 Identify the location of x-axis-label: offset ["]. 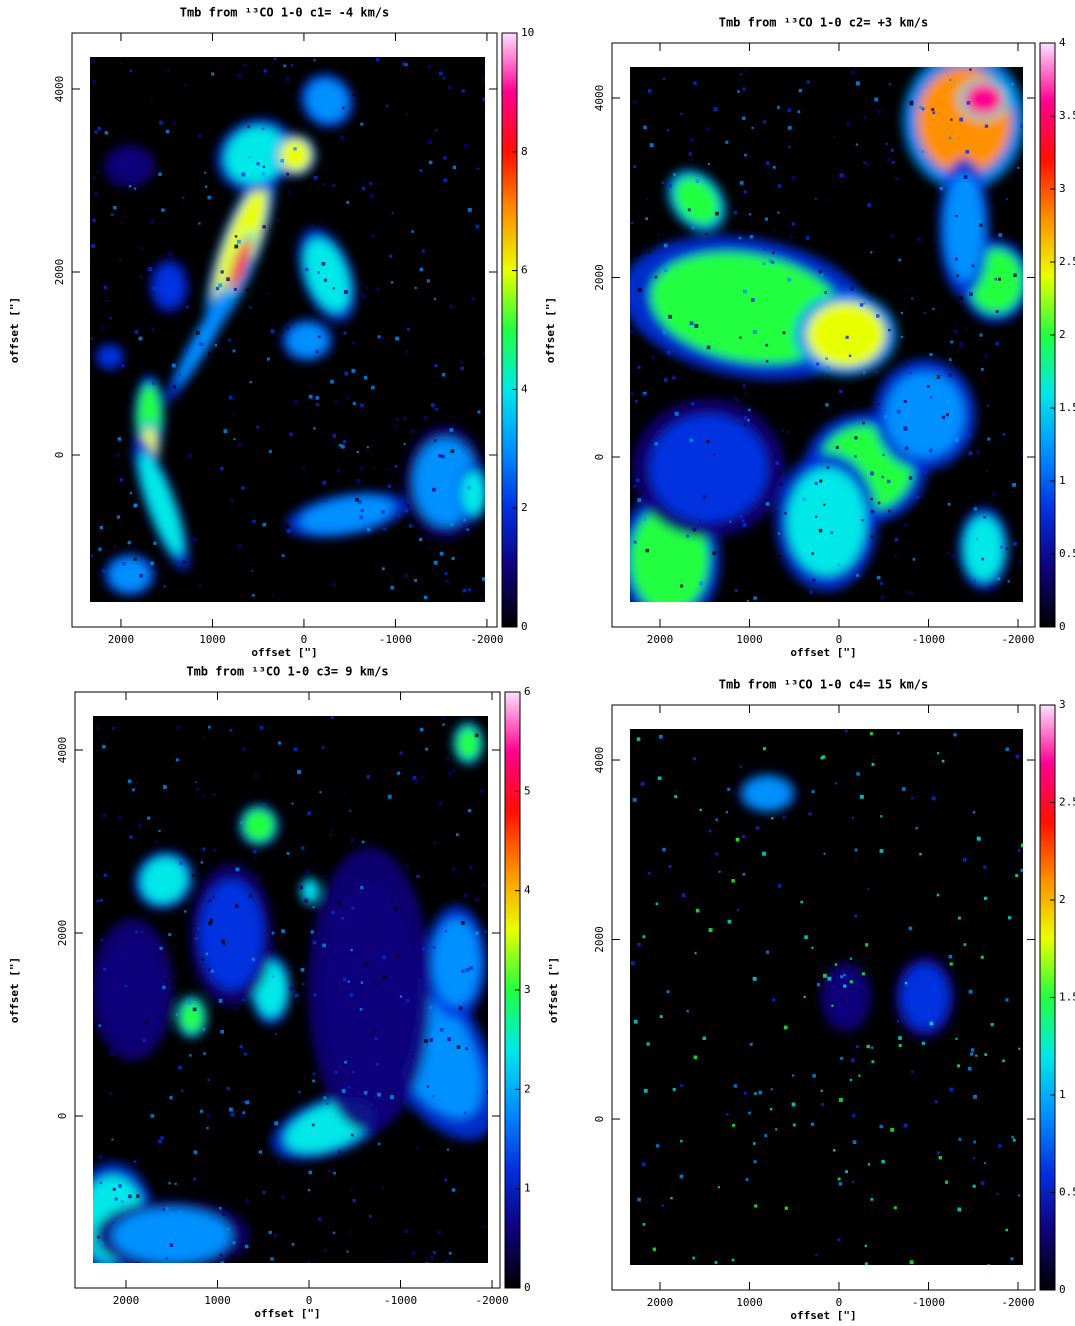
(823, 1315).